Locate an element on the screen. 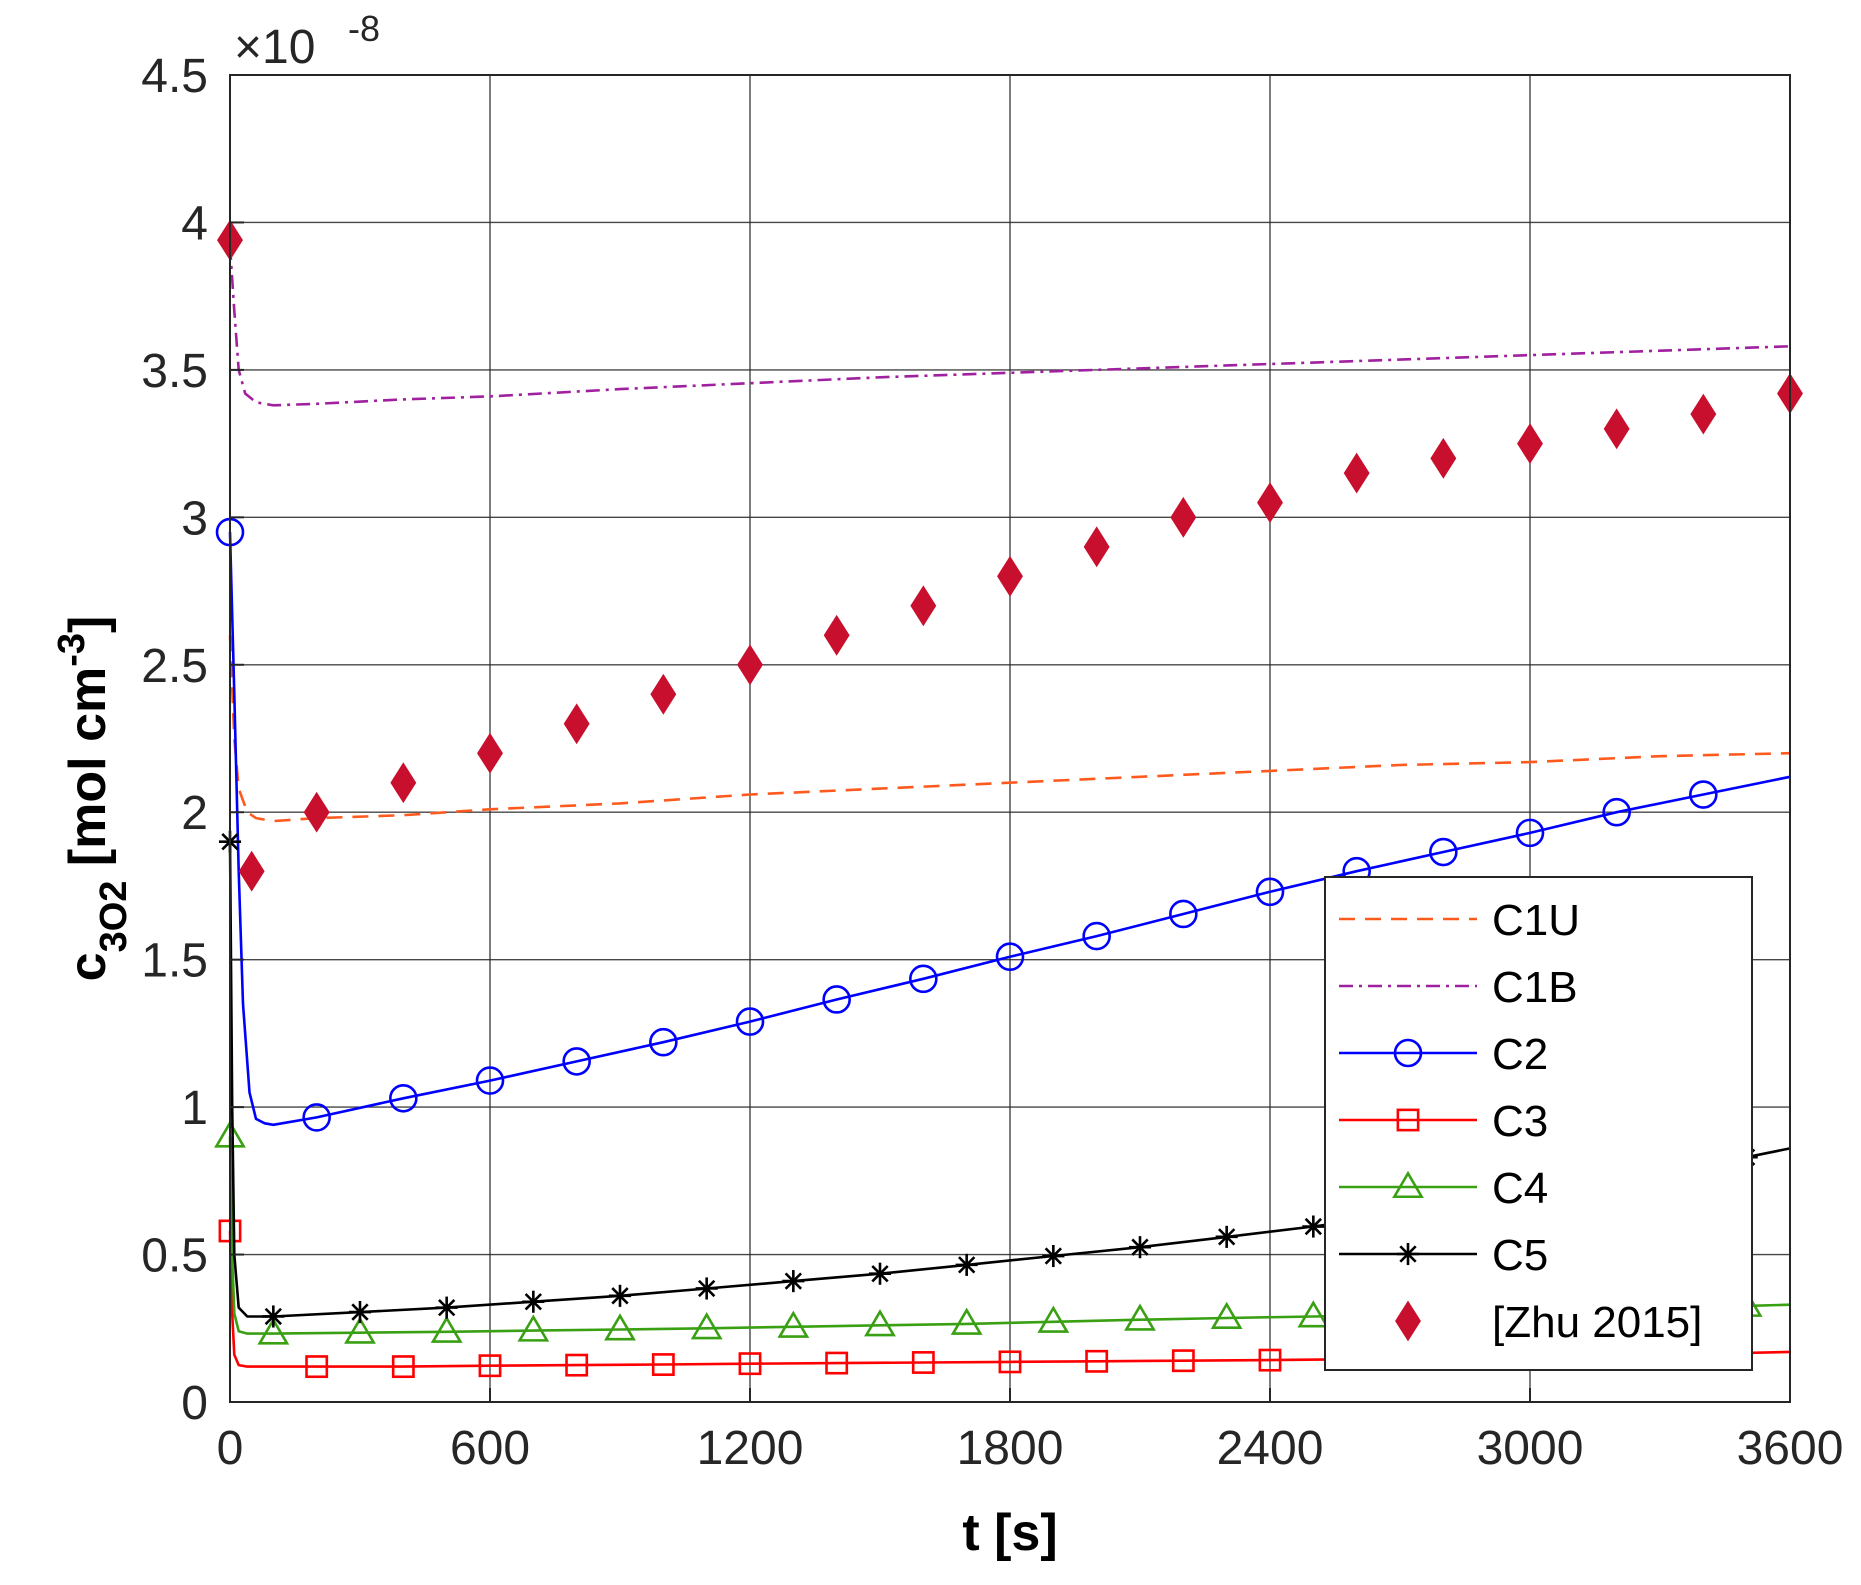 The height and width of the screenshot is (1585, 1861). legend-label: C3 is located at coordinates (1520, 1121).